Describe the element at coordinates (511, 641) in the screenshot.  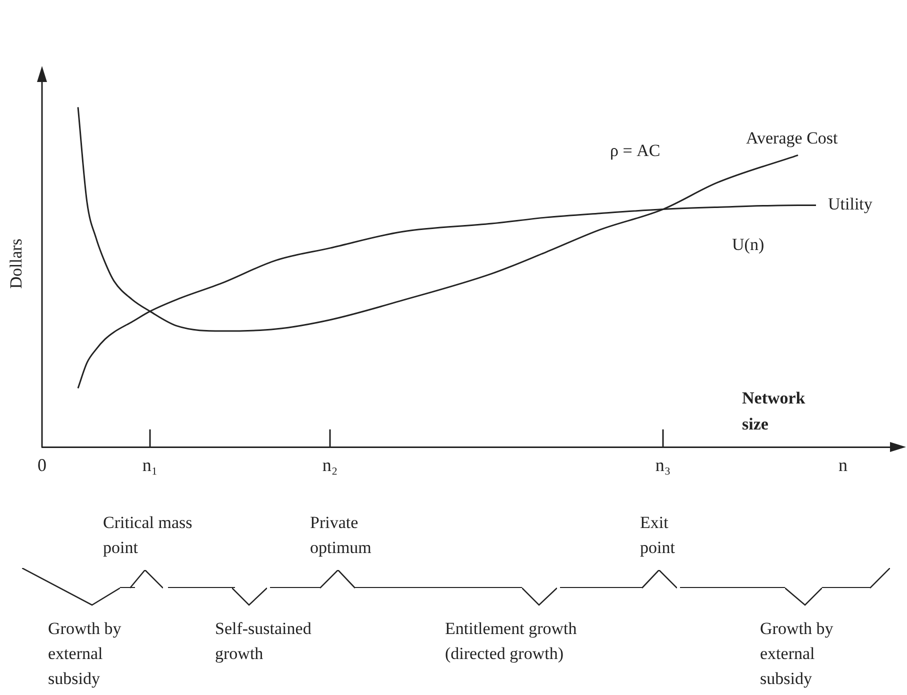
I see `text: Entitlement growth (directed growth)` at that location.